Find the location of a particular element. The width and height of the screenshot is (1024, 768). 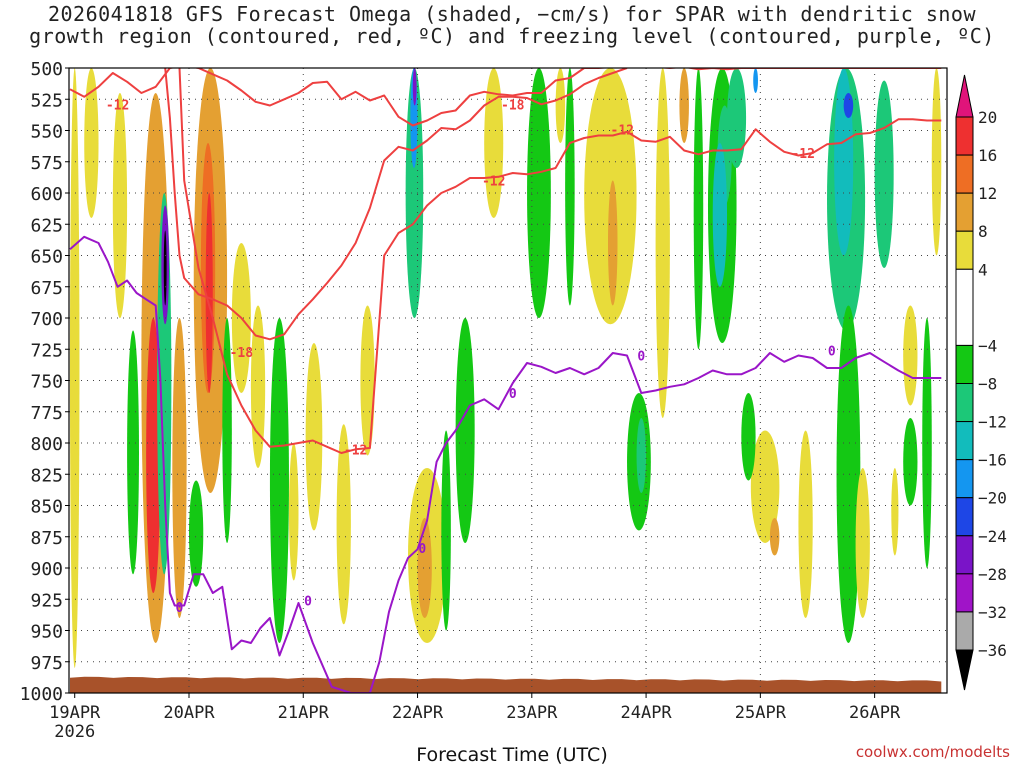

x-tick-label: 21APR is located at coordinates (304, 713).